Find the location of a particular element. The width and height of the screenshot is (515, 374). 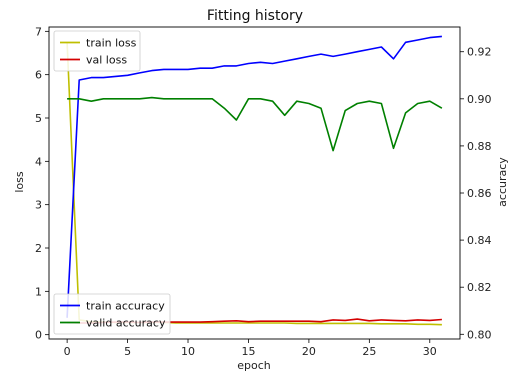

series-line-valid-accuracy is located at coordinates (255, 124).